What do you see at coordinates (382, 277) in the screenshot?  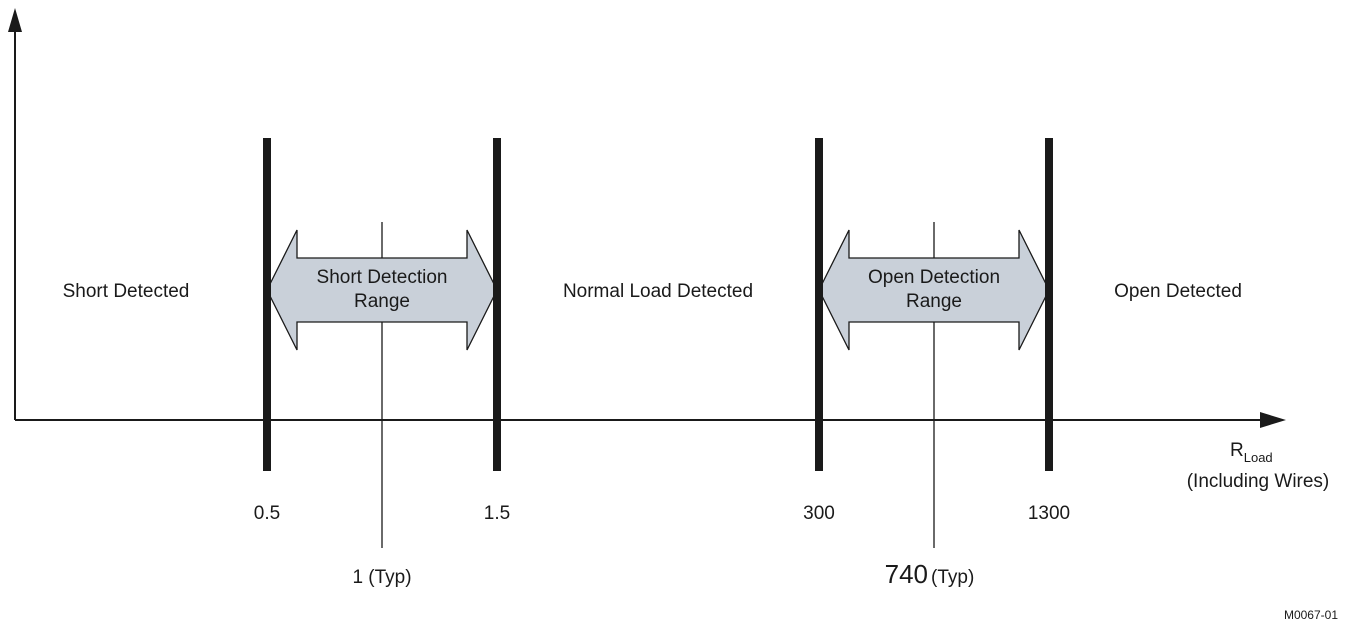 I see `short-range-label-line1: Short Detection` at bounding box center [382, 277].